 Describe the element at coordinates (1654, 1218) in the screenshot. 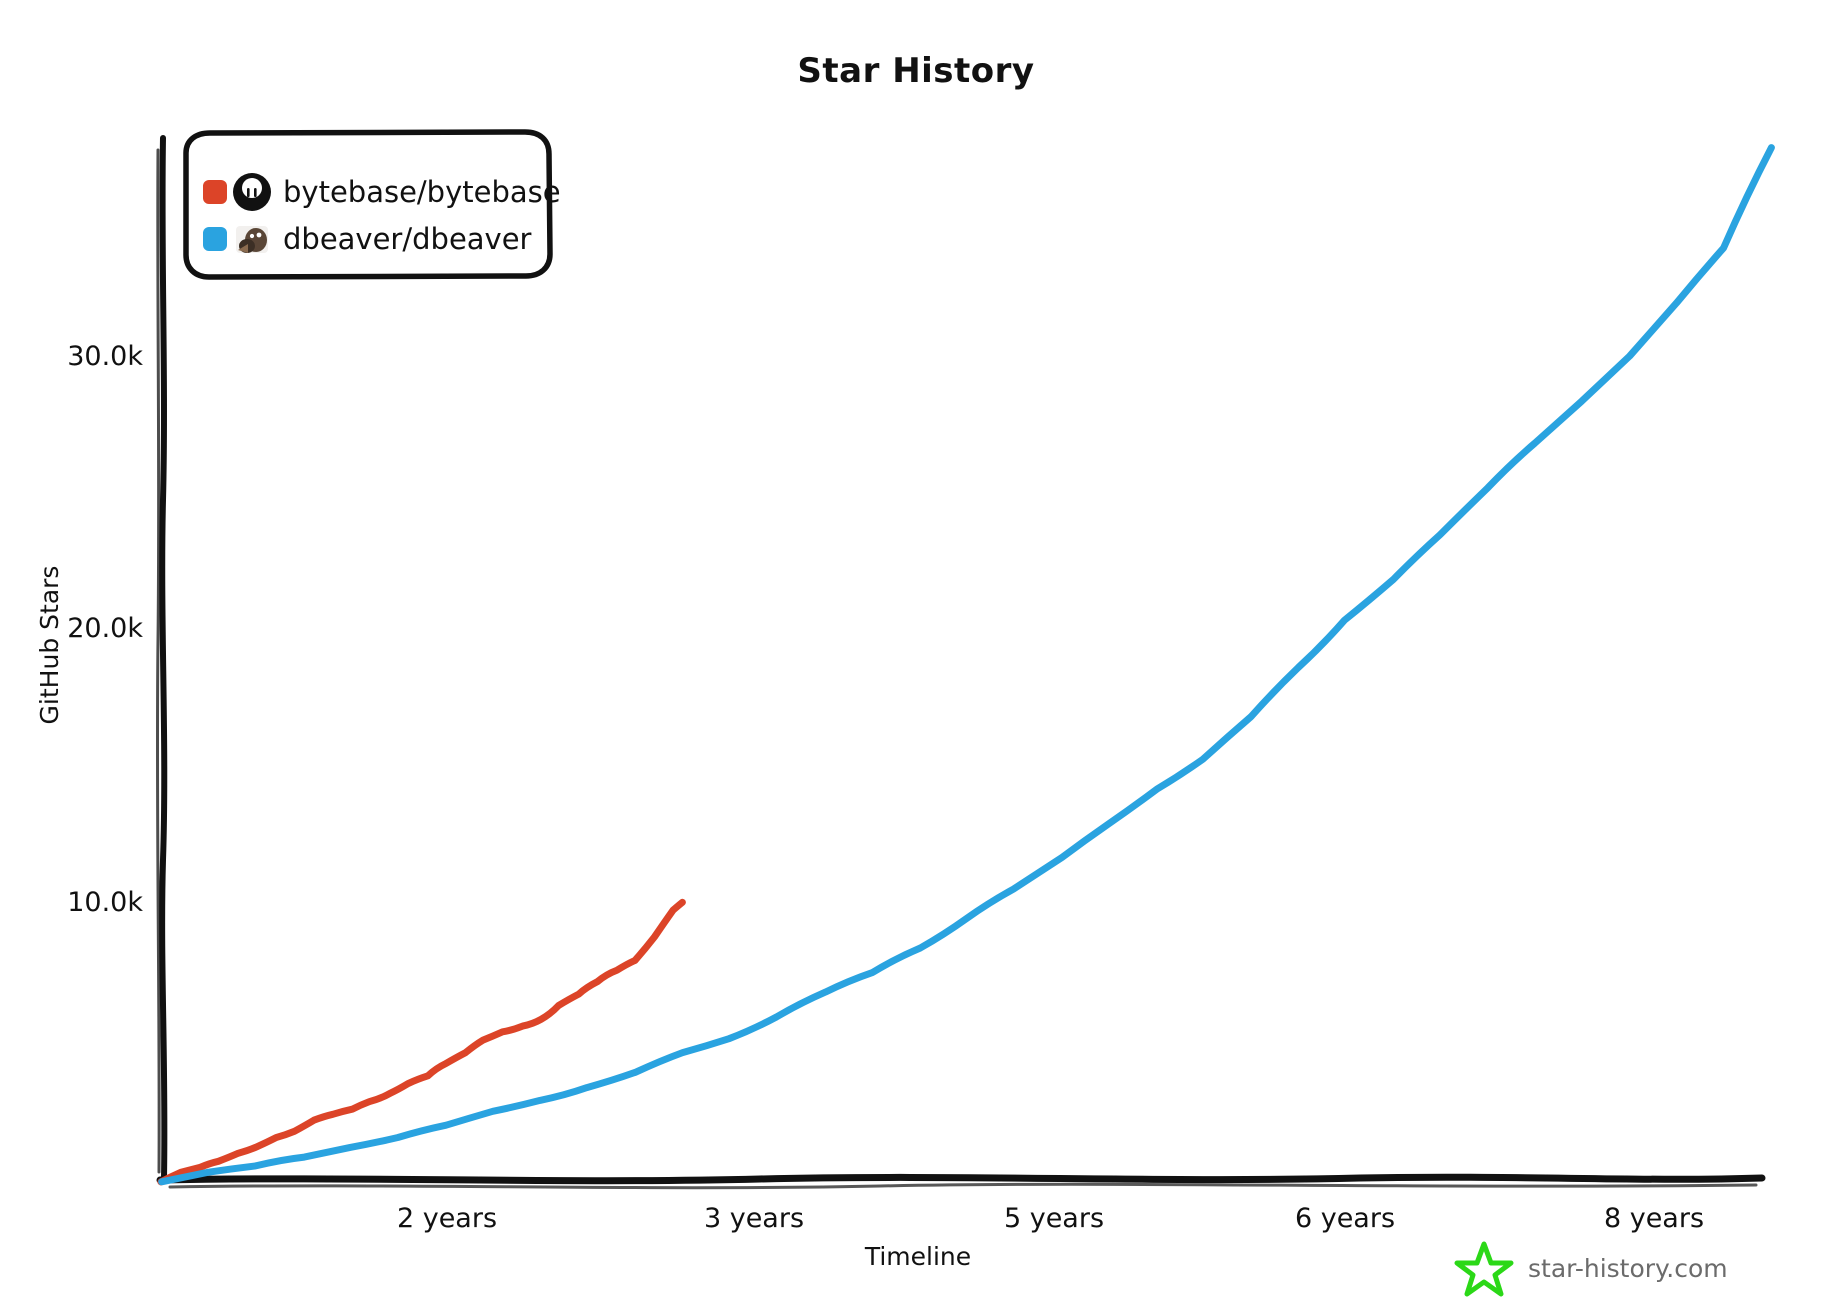

I see `x-tick-label: 8 years` at that location.